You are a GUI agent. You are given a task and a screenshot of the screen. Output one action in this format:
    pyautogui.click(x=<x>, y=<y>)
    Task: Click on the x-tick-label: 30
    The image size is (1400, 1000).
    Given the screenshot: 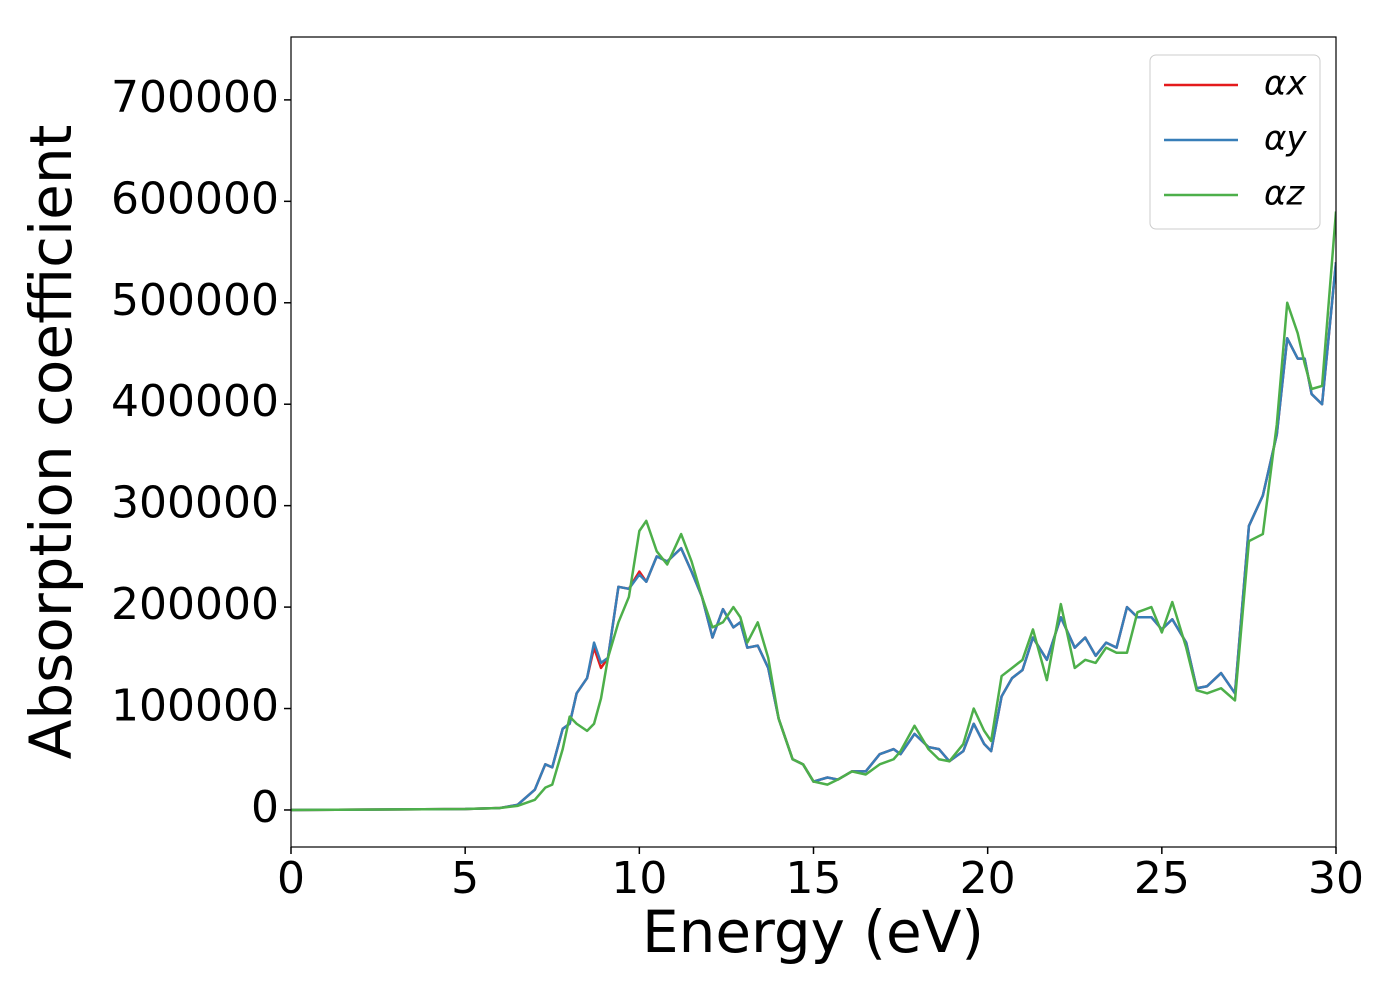 What is the action you would take?
    pyautogui.click(x=1336, y=878)
    